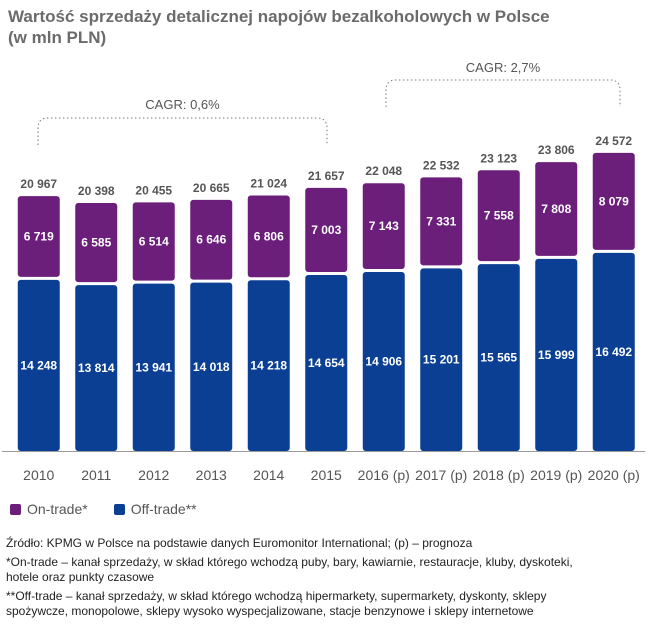  I want to click on data-label-on-trade: 7 143, so click(384, 226).